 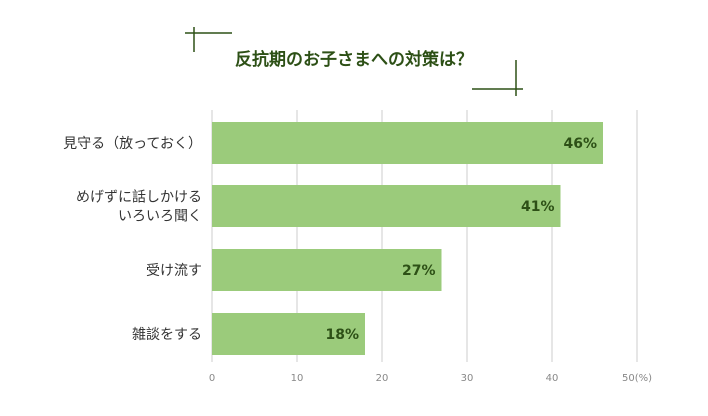 I want to click on title-decoration, so click(x=354, y=61).